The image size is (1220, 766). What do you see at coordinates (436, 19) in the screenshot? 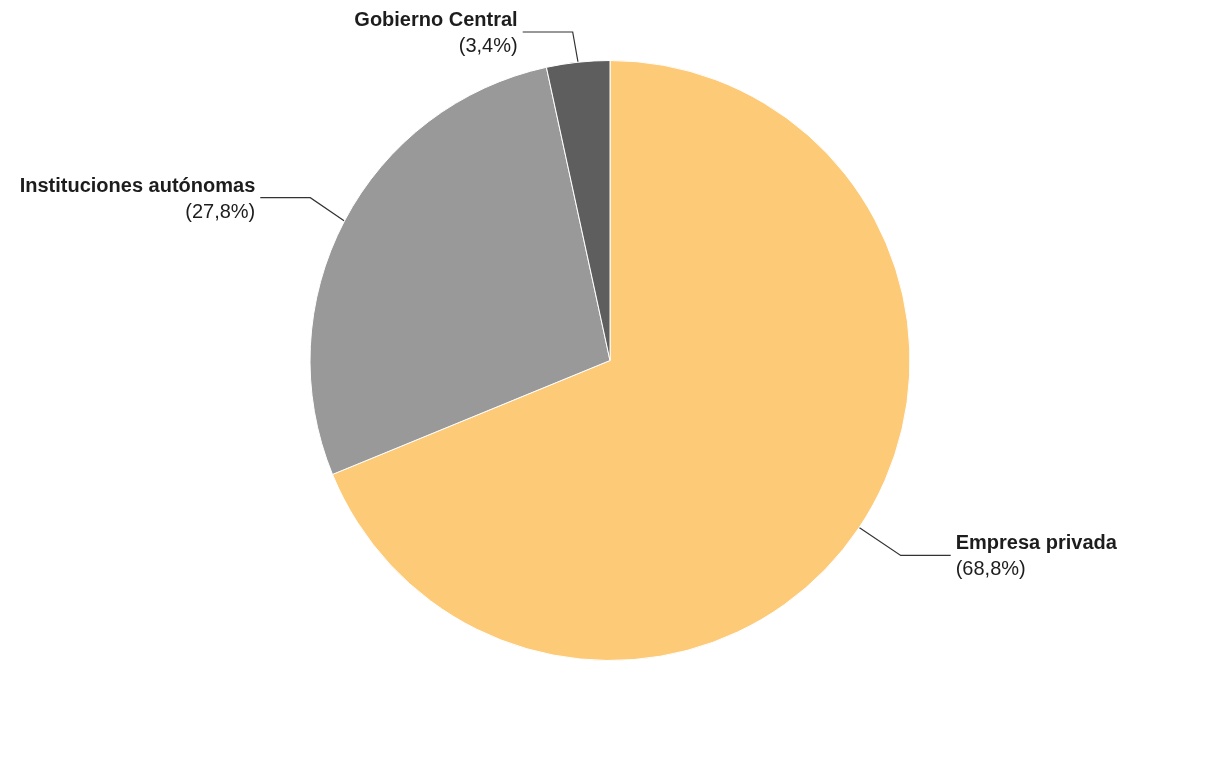
I see `slice-label: Gobierno Central` at bounding box center [436, 19].